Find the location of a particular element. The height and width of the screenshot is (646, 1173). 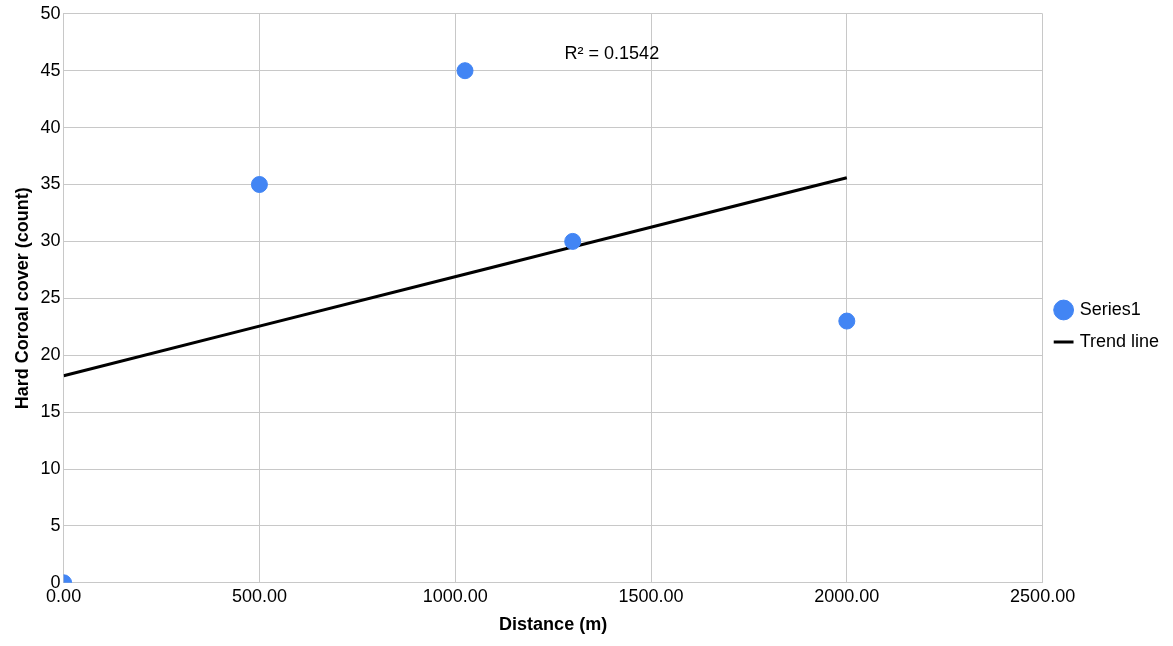

x-tick-label: 2000.00 is located at coordinates (847, 595).